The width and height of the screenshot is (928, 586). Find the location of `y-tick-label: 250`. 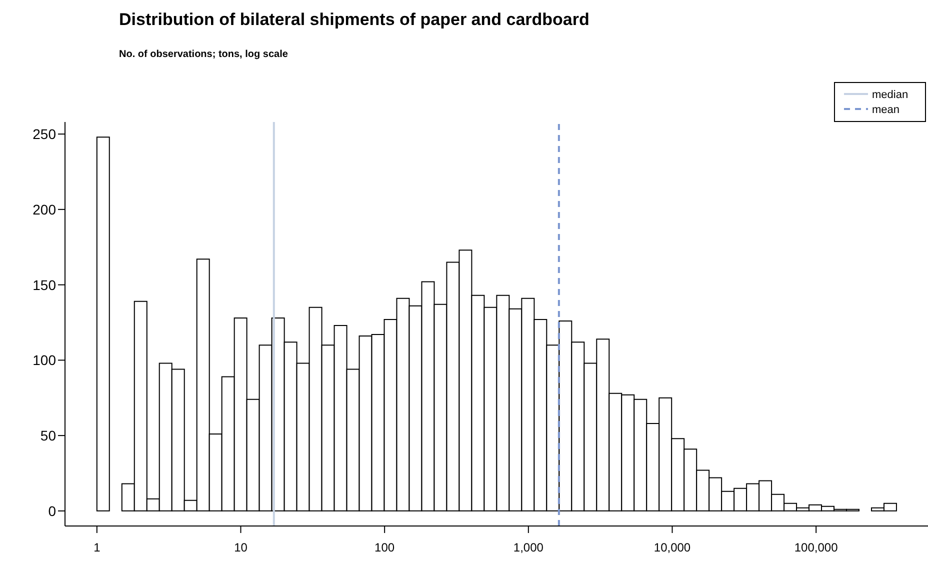

y-tick-label: 250 is located at coordinates (44, 134).